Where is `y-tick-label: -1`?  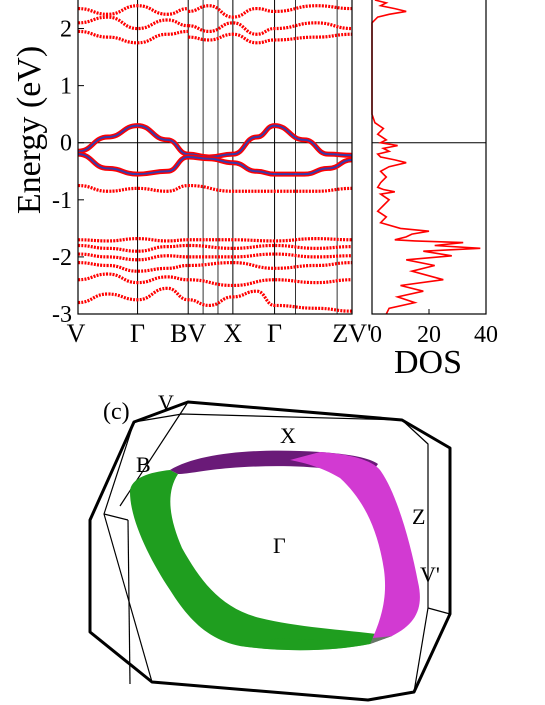 y-tick-label: -1 is located at coordinates (62, 201).